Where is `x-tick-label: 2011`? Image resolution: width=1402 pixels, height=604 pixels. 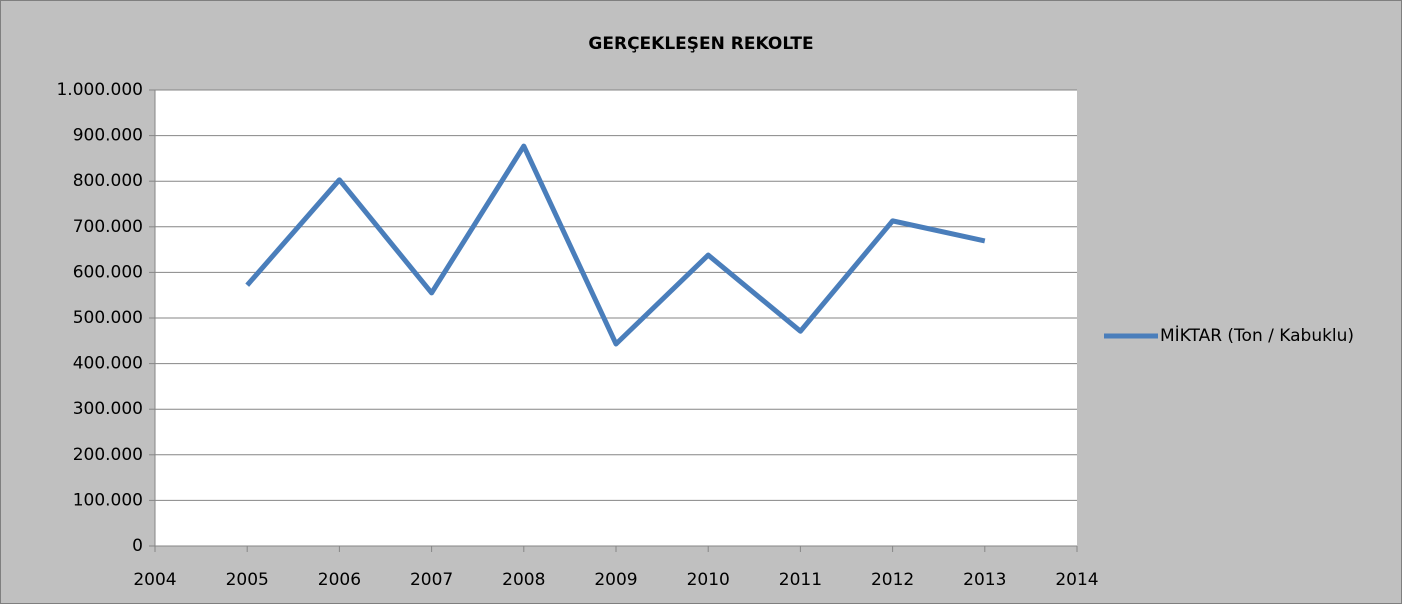 x-tick-label: 2011 is located at coordinates (800, 580).